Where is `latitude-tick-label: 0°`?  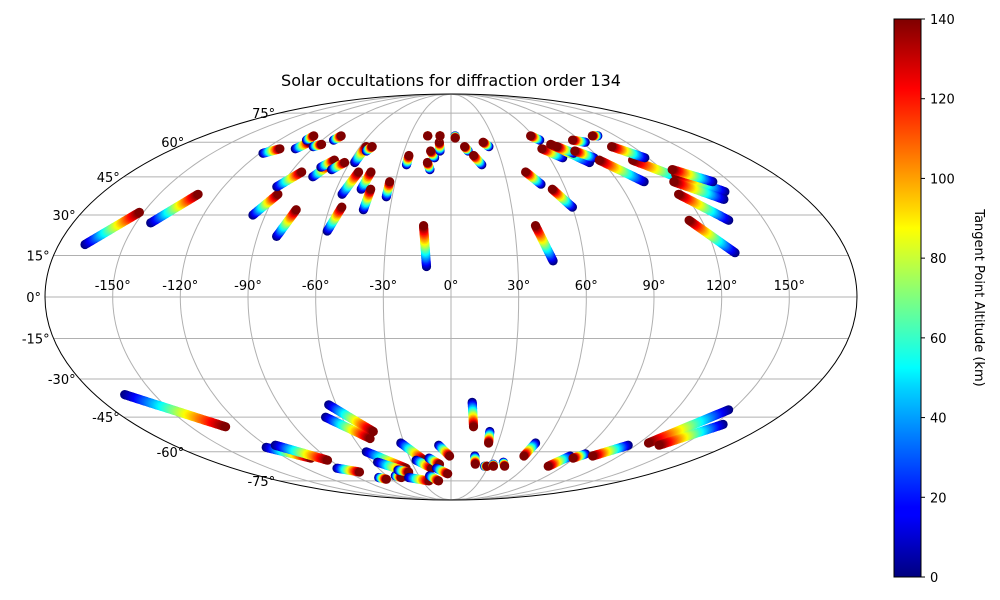 latitude-tick-label: 0° is located at coordinates (33, 298).